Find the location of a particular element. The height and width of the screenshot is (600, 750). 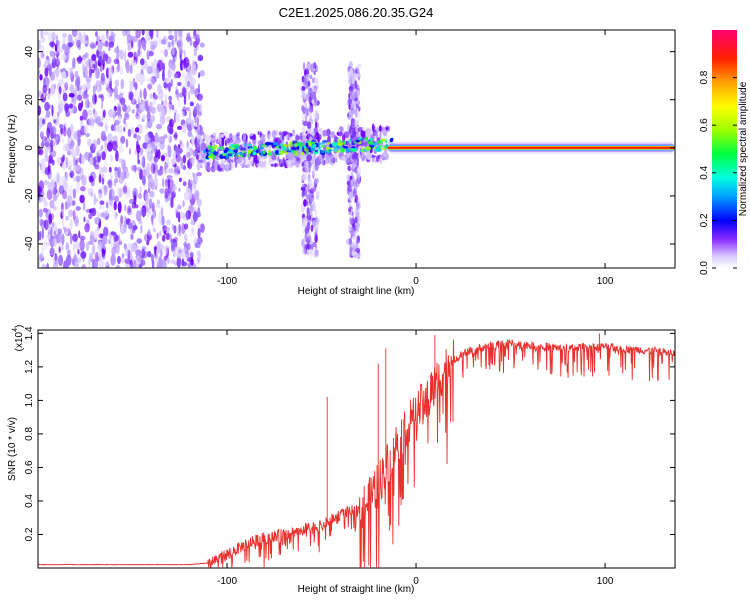

snr-y-label: SNR (10 * v/v) is located at coordinates (12, 449).